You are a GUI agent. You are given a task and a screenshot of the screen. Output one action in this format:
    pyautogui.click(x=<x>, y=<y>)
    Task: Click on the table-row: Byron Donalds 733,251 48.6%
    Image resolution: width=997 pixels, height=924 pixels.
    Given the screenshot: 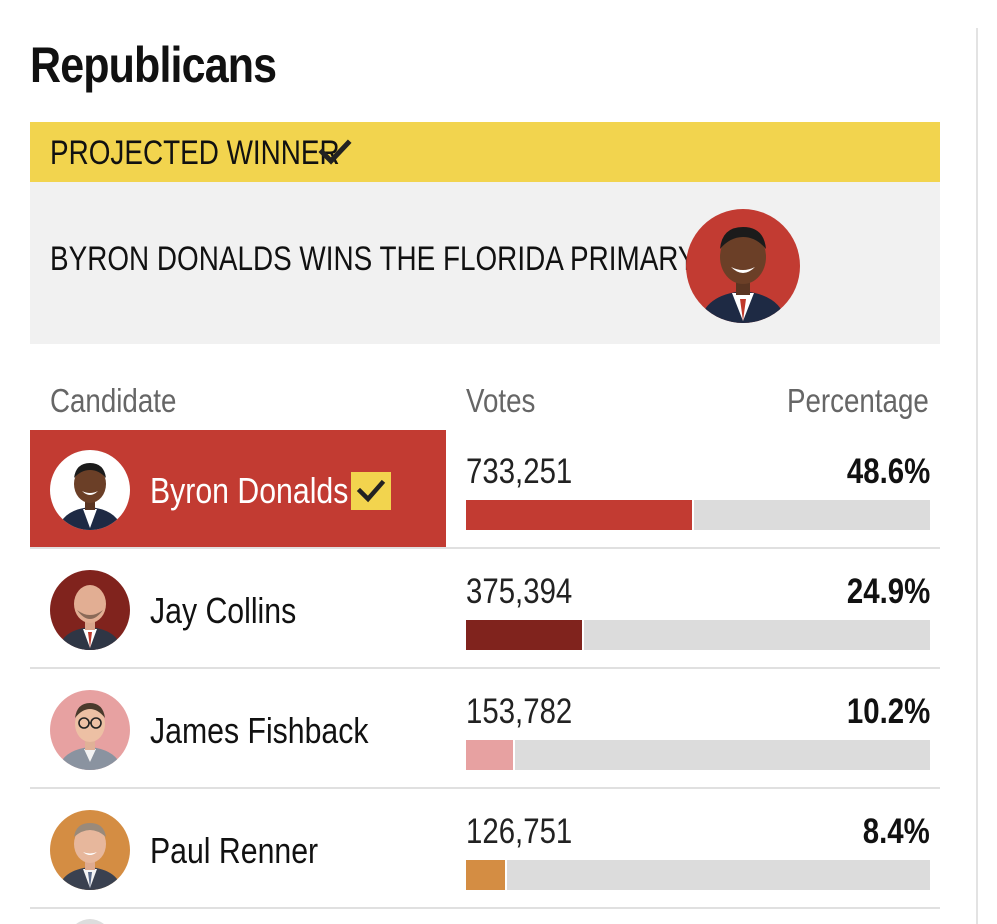 What is the action you would take?
    pyautogui.click(x=485, y=489)
    